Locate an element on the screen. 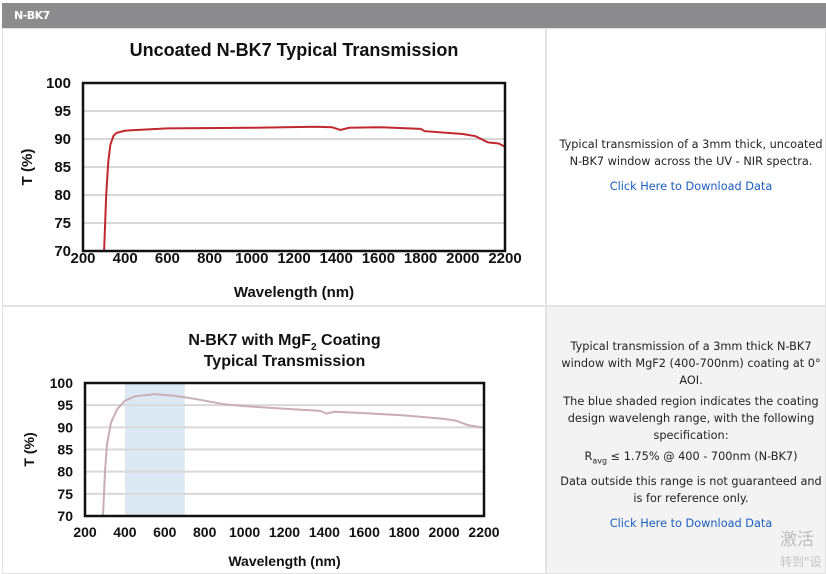 The width and height of the screenshot is (826, 574). chart-title: N-BK7 with MgF2 Coating is located at coordinates (284, 342).